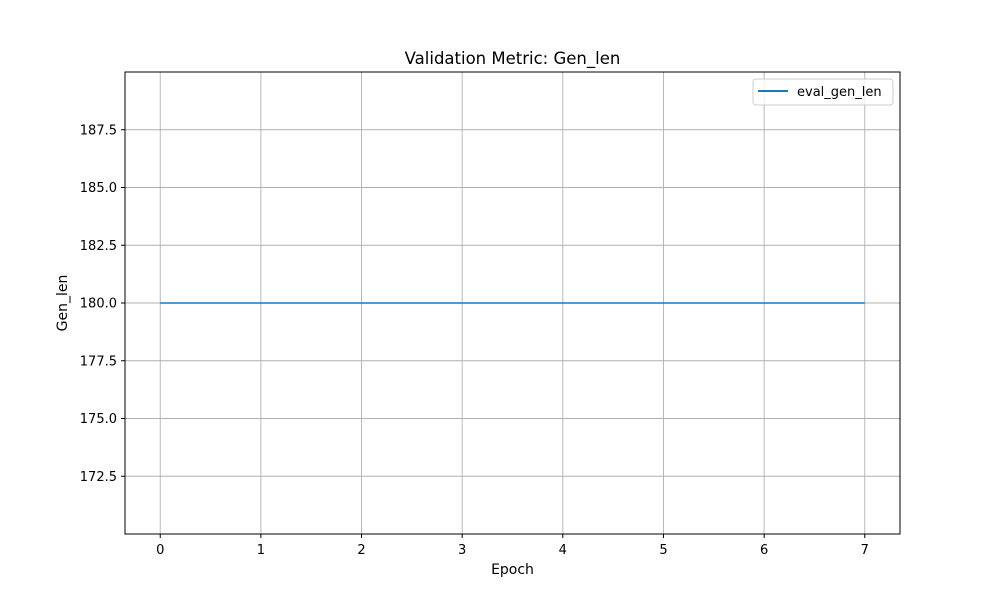 This screenshot has height=600, width=1000. What do you see at coordinates (361, 550) in the screenshot?
I see `x-tick-label: 2` at bounding box center [361, 550].